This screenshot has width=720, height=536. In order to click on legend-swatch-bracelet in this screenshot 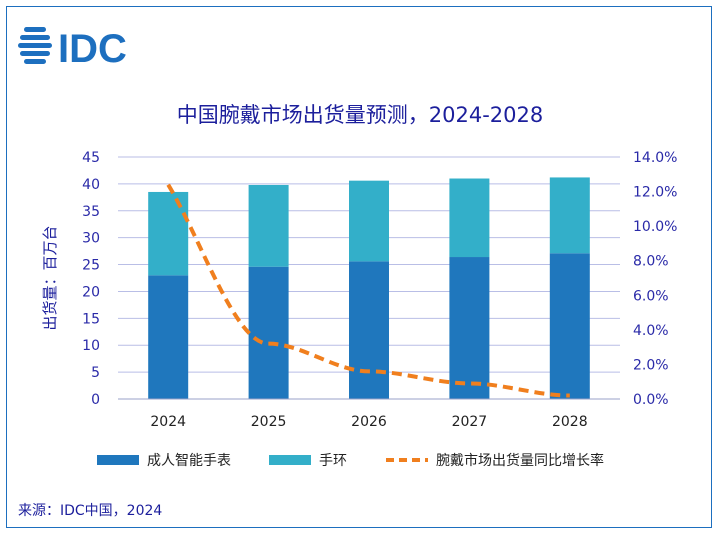, I will do `click(290, 460)`.